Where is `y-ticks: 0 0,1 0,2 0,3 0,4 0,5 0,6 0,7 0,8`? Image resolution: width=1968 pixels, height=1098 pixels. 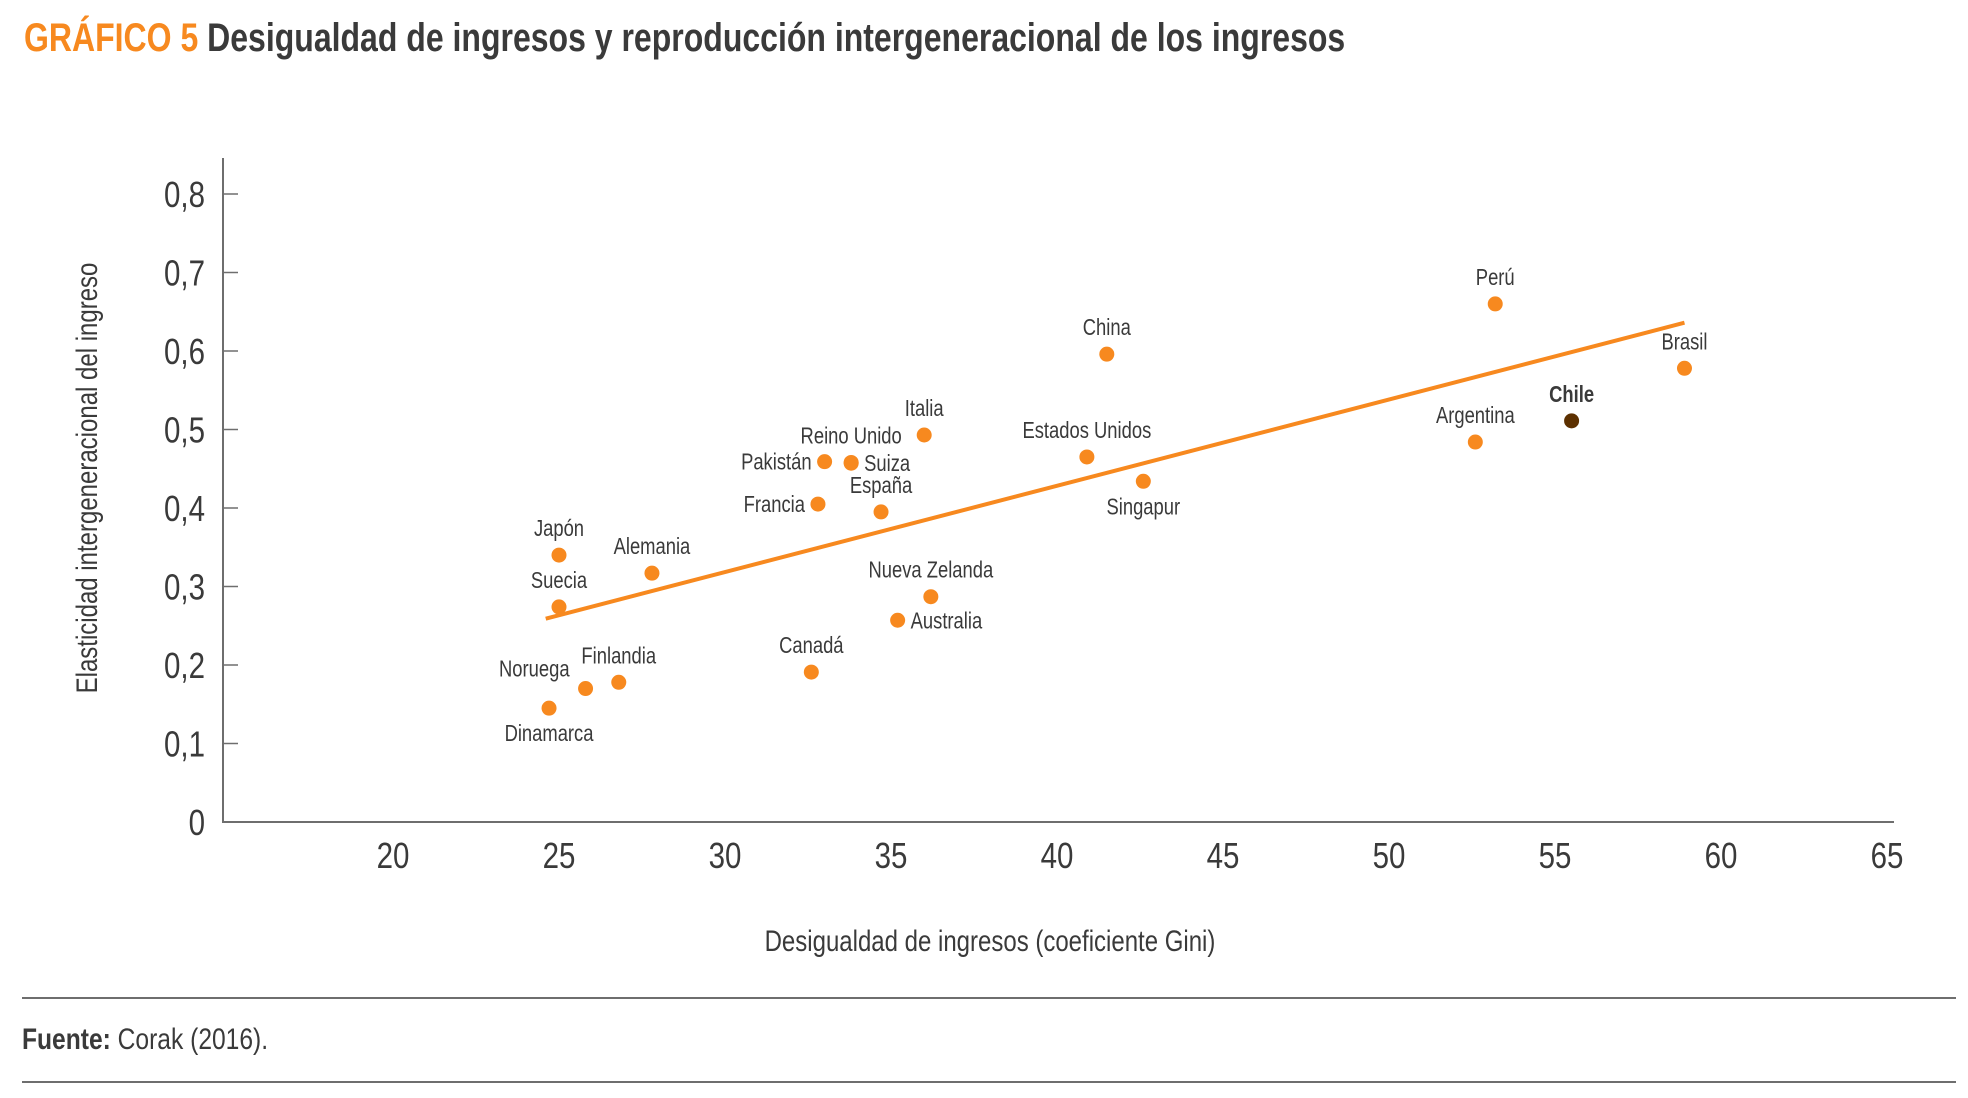 y-ticks: 0 0,1 0,2 0,3 0,4 0,5 0,6 0,7 0,8 is located at coordinates (201, 508).